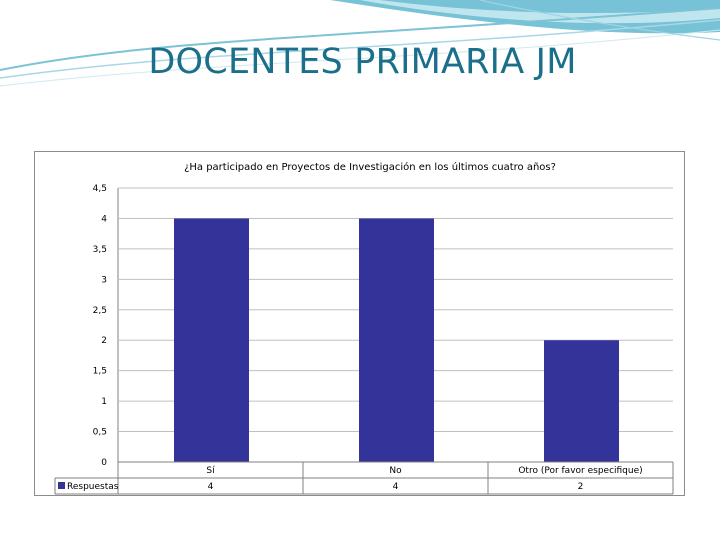 The height and width of the screenshot is (540, 720). What do you see at coordinates (104, 463) in the screenshot?
I see `y-tick-label: 0` at bounding box center [104, 463].